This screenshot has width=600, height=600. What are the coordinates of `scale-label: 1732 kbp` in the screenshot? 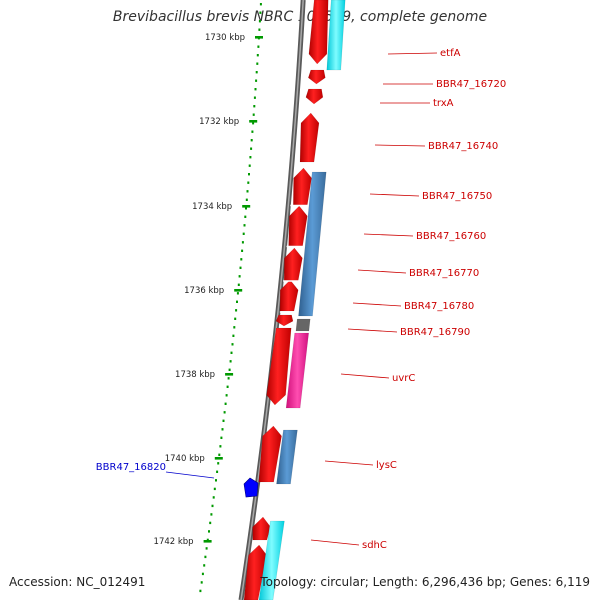 It's located at (219, 122).